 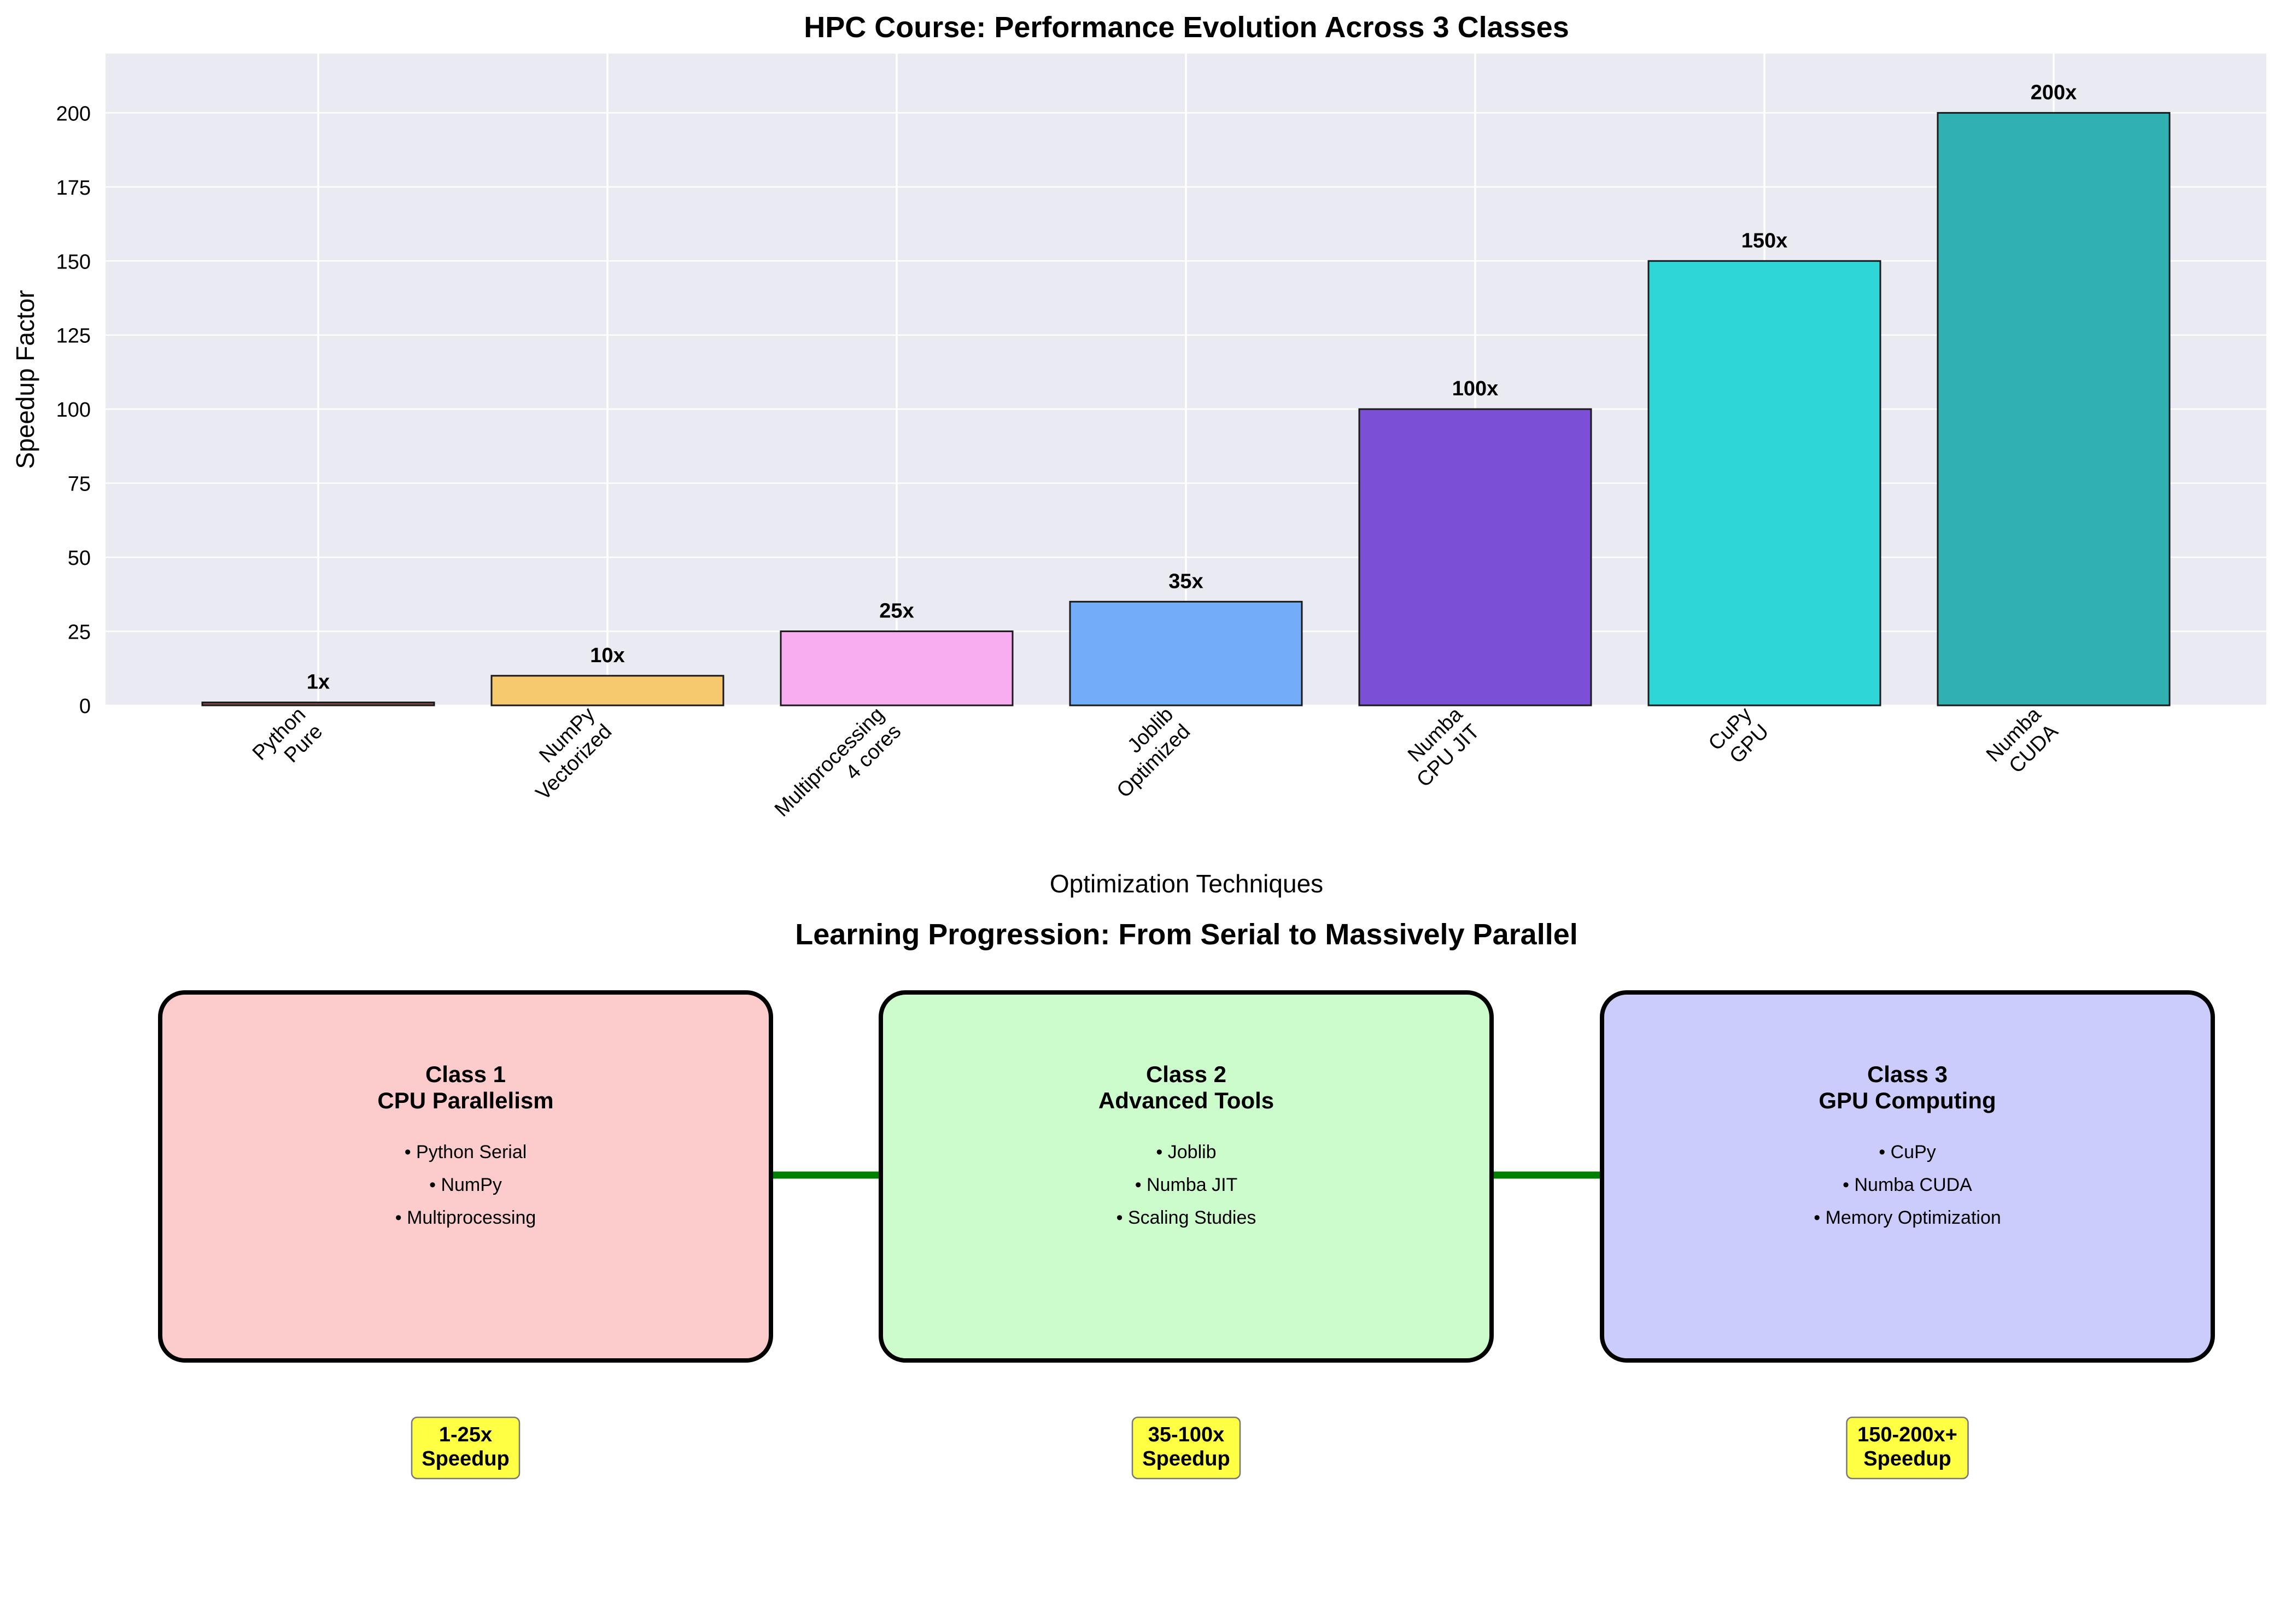 What do you see at coordinates (1908, 1152) in the screenshot?
I see `class-item: • CuPy` at bounding box center [1908, 1152].